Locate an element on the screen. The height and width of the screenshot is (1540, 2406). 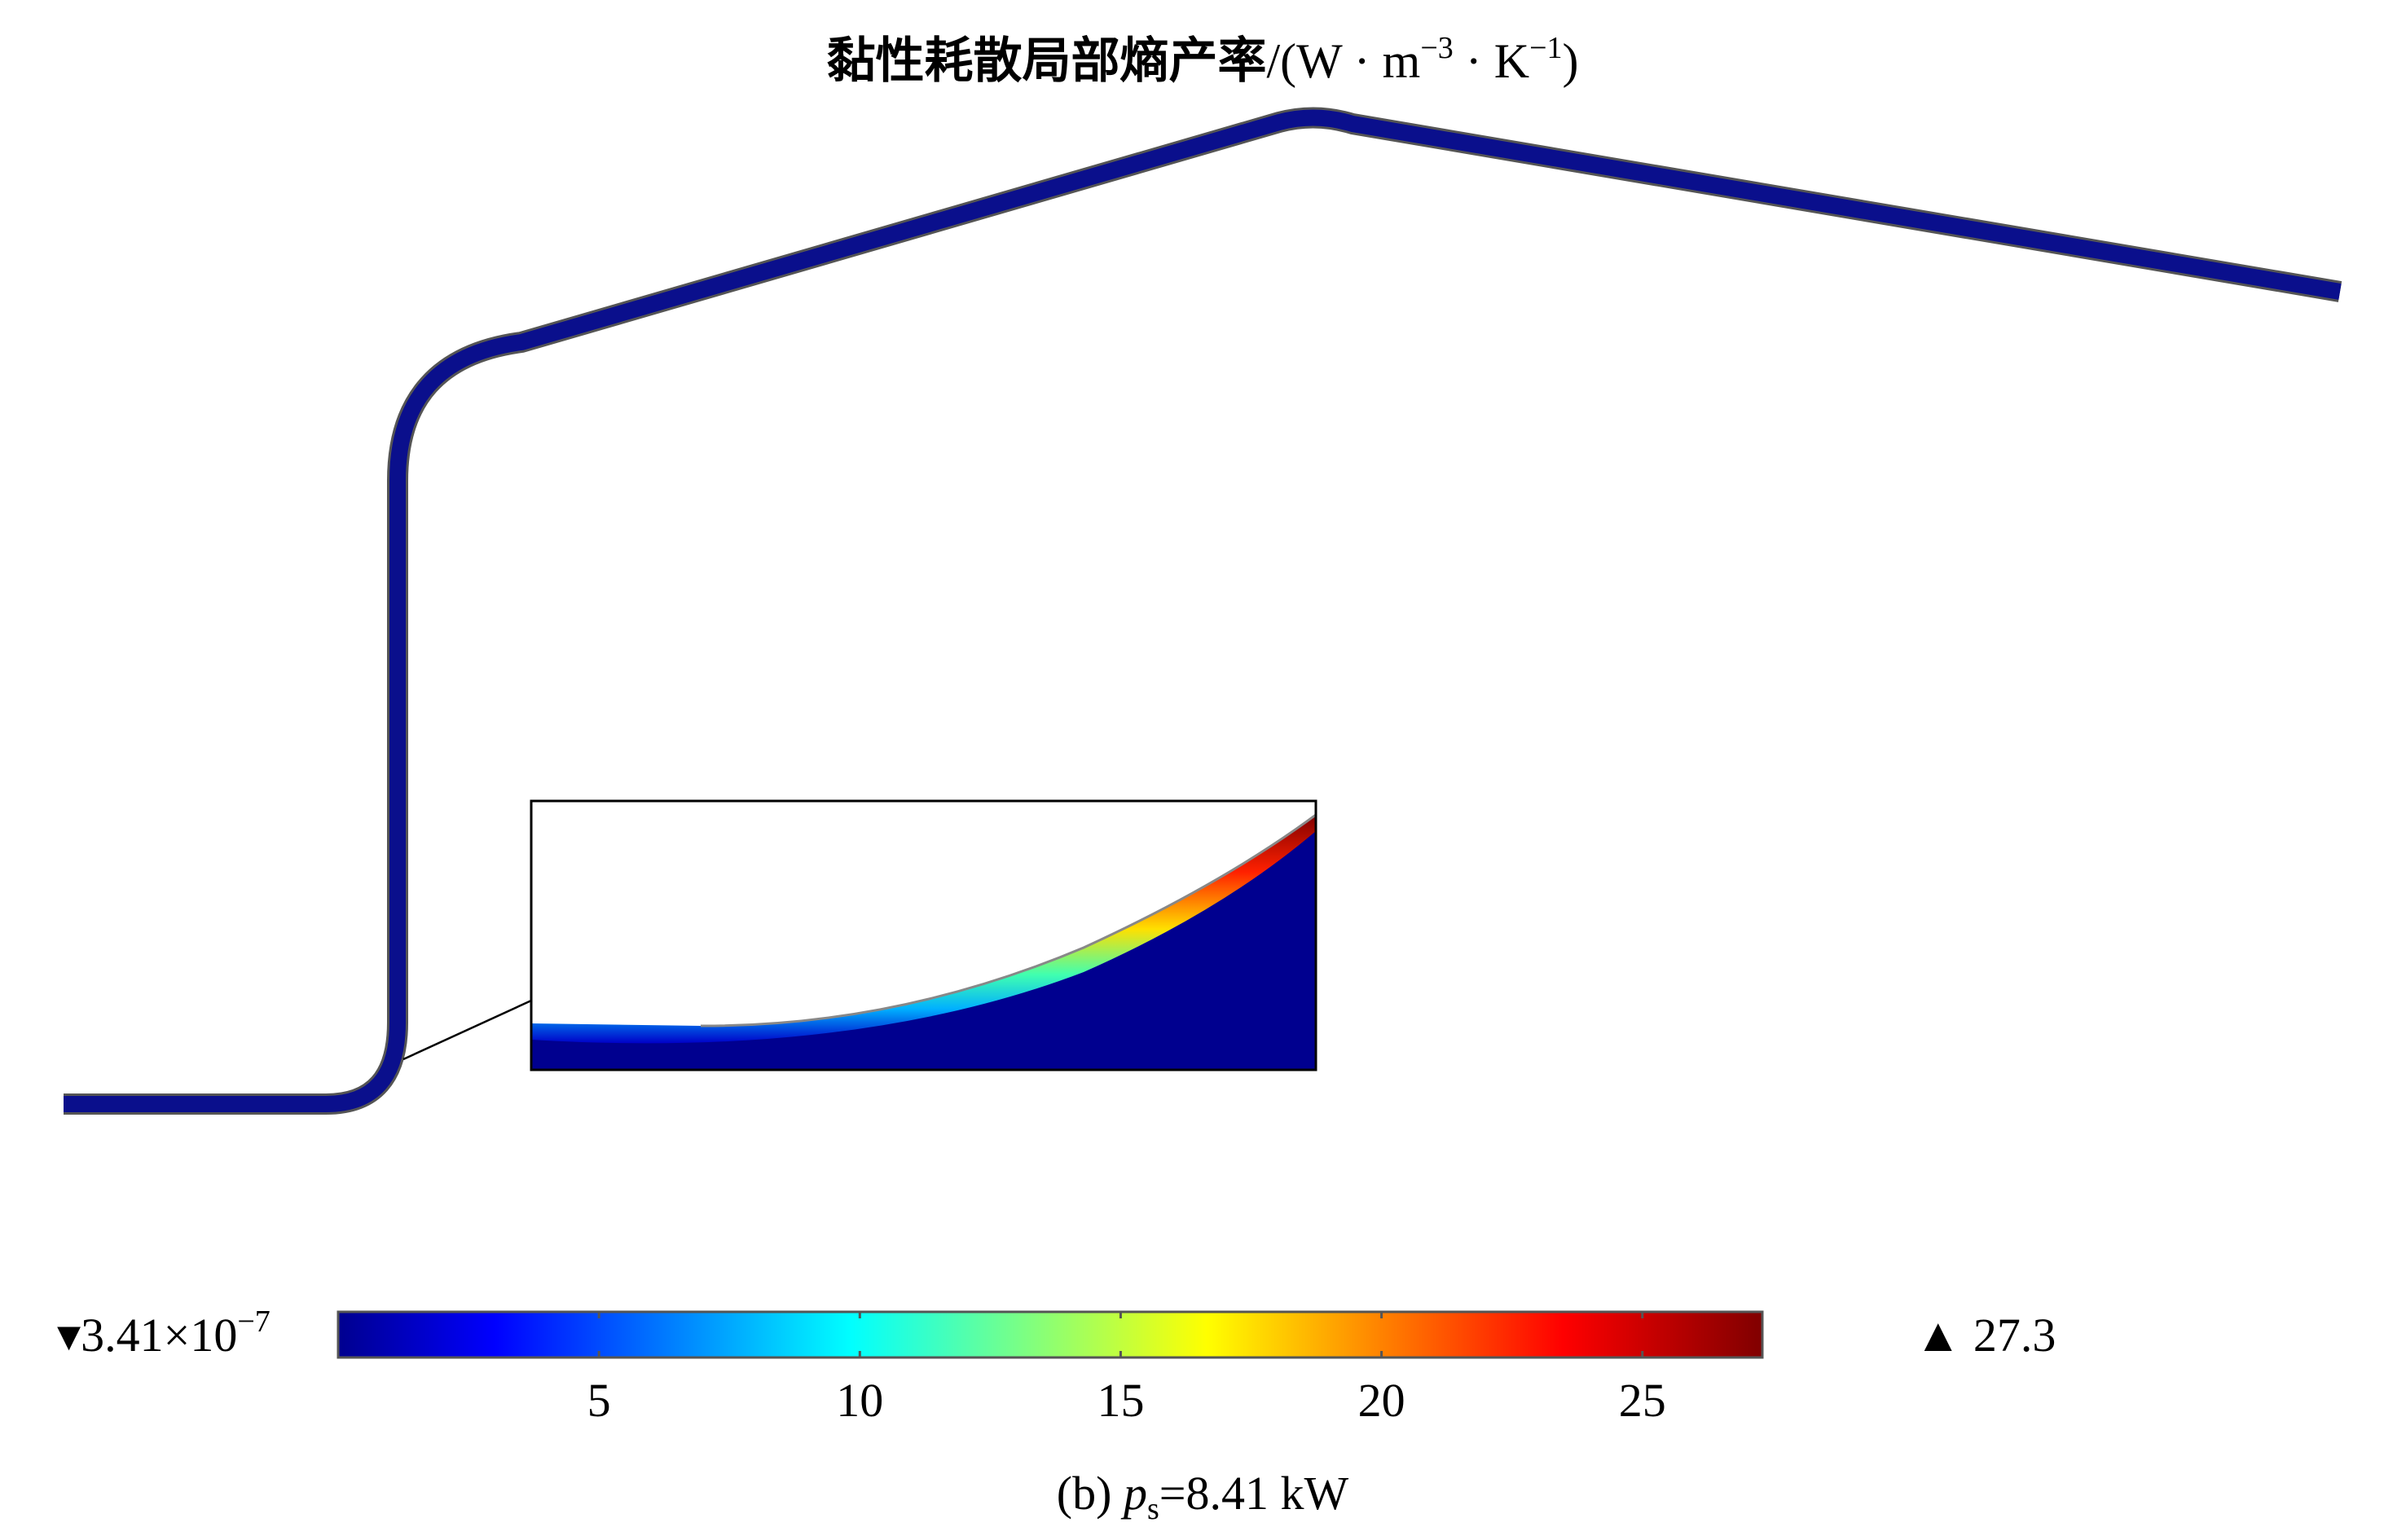
inset-zoom is located at coordinates (924, 935).